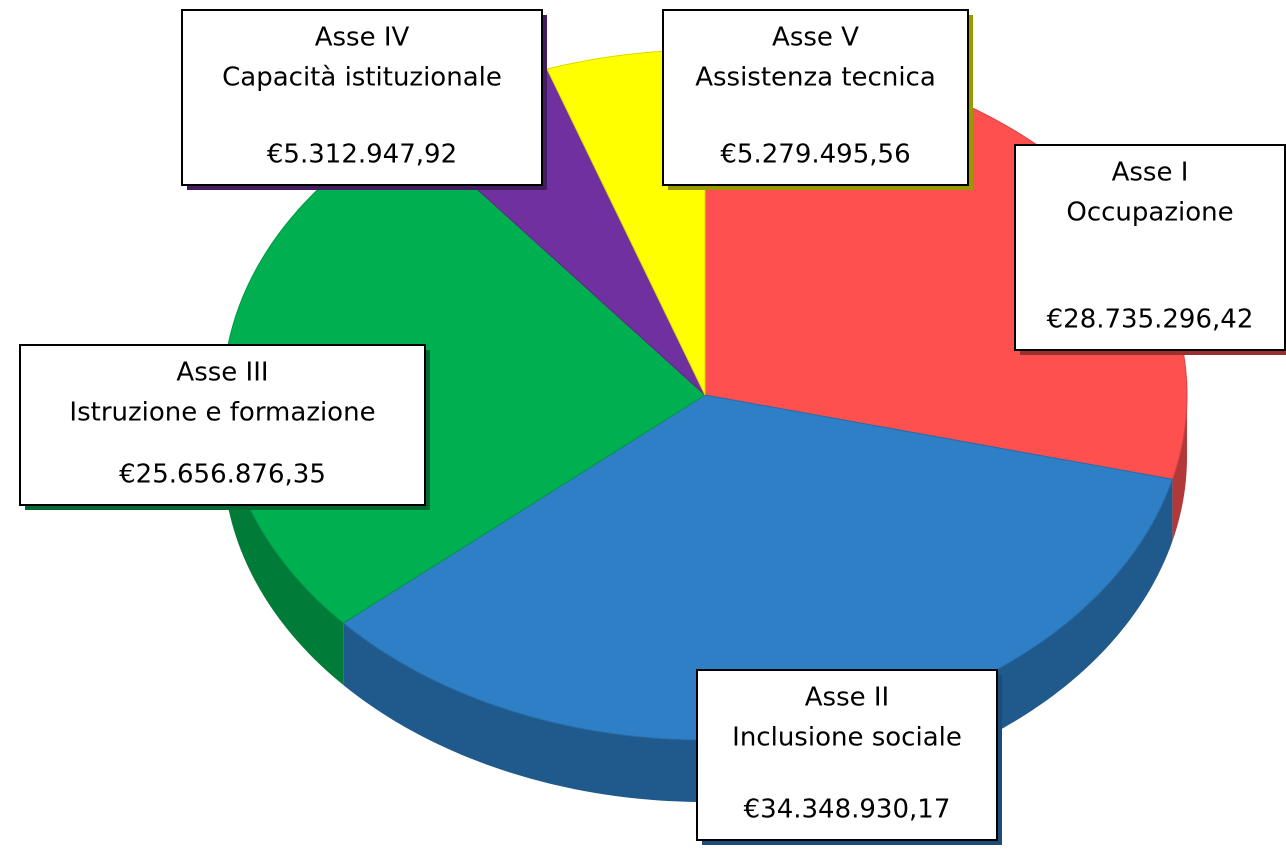 This screenshot has width=1286, height=856. Describe the element at coordinates (222, 373) in the screenshot. I see `label-name: Asse III` at that location.